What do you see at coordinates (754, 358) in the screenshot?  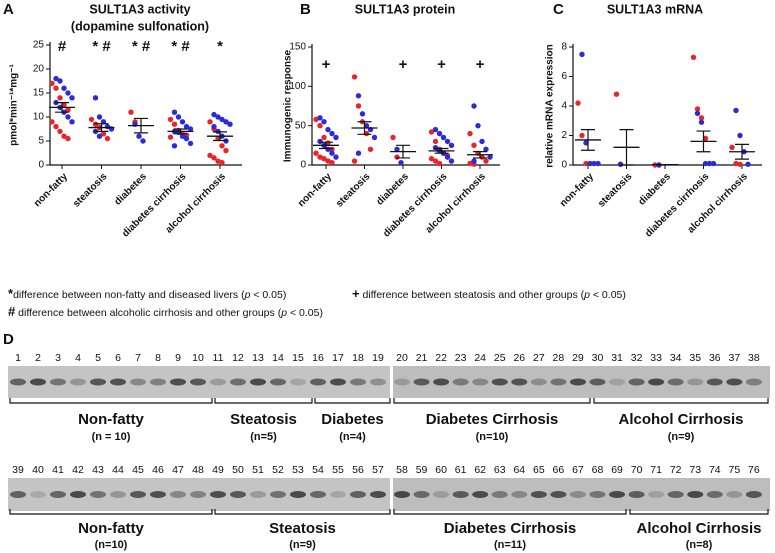 I see `lane-number: 38` at bounding box center [754, 358].